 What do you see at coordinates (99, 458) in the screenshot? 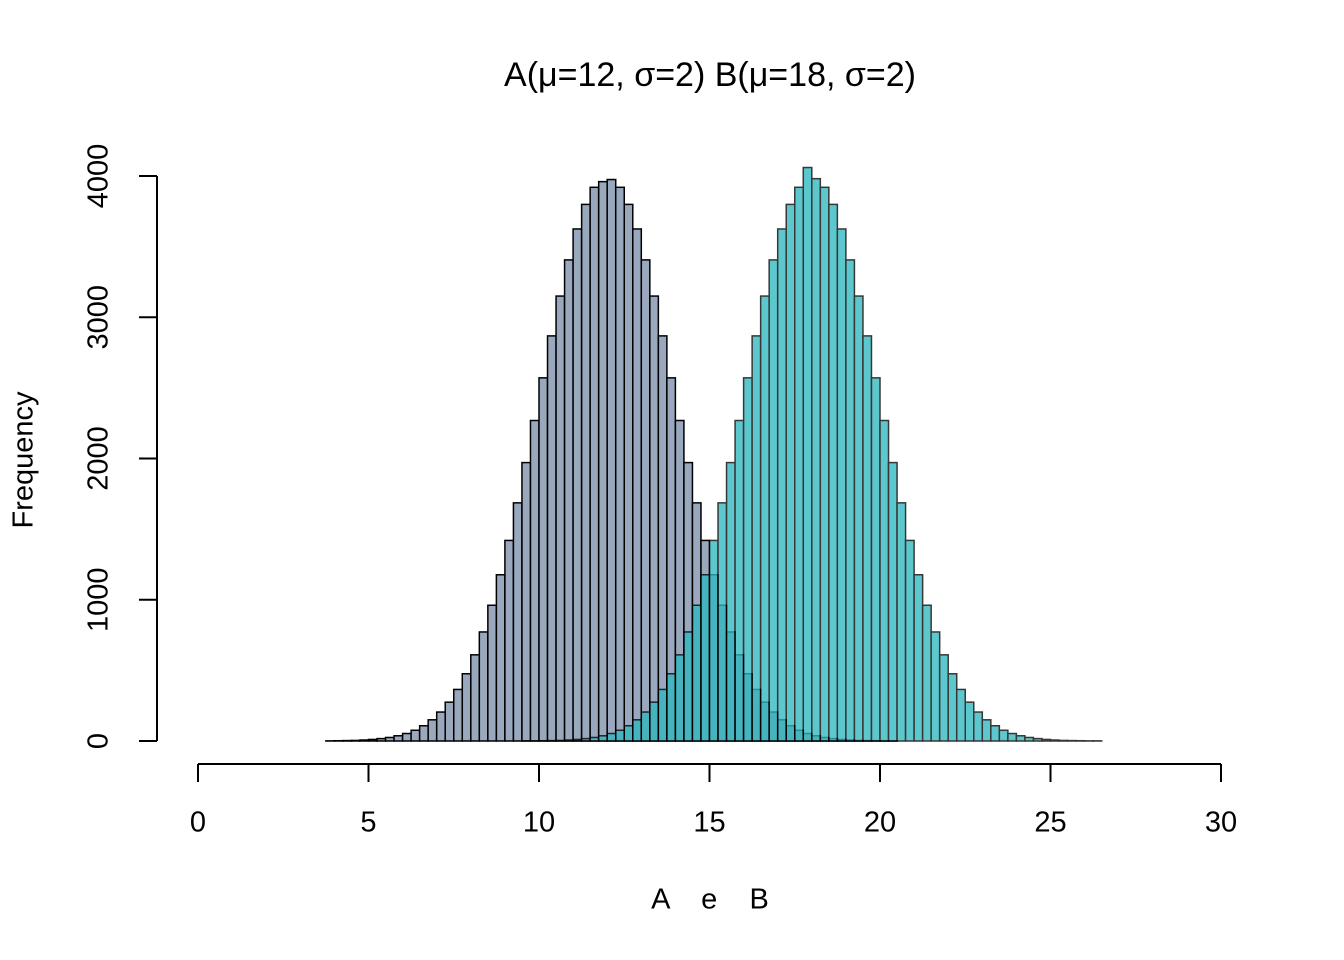
I see `y-tick-label: 2000` at bounding box center [99, 458].